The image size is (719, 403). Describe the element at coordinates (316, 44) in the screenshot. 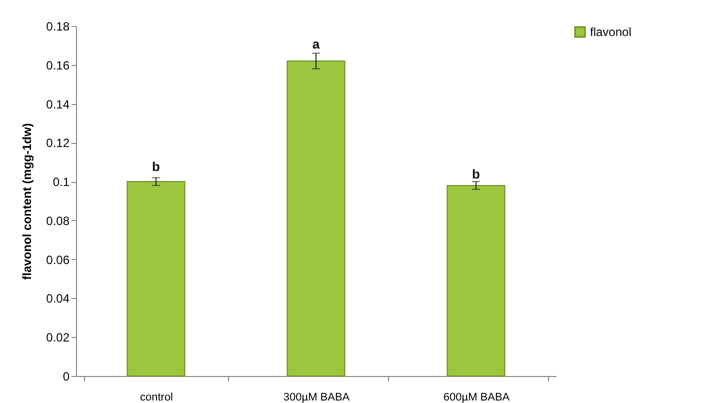

I see `annotation: a` at that location.